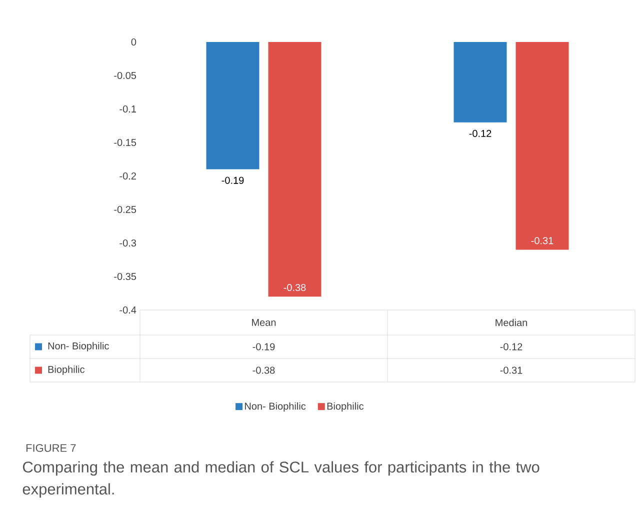  I want to click on y-tick-label: 0, so click(133, 42).